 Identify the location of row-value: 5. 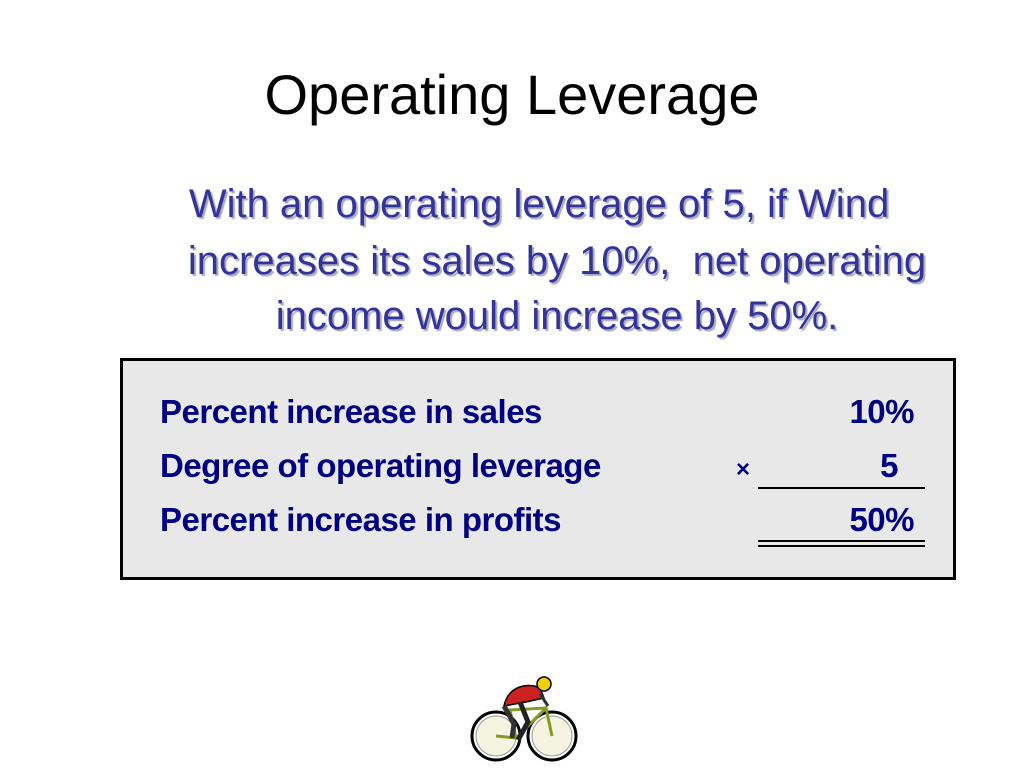
(889, 465).